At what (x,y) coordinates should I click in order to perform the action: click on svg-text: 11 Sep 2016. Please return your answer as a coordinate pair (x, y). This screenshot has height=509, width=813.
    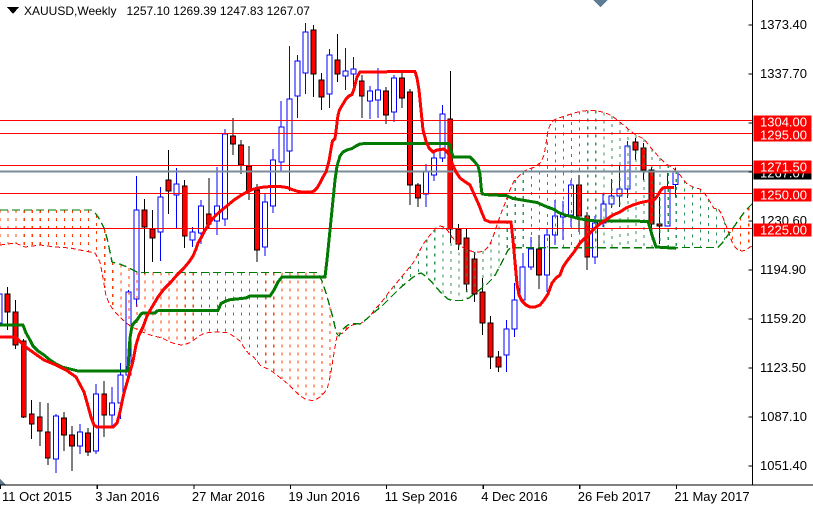
    Looking at the image, I should click on (421, 496).